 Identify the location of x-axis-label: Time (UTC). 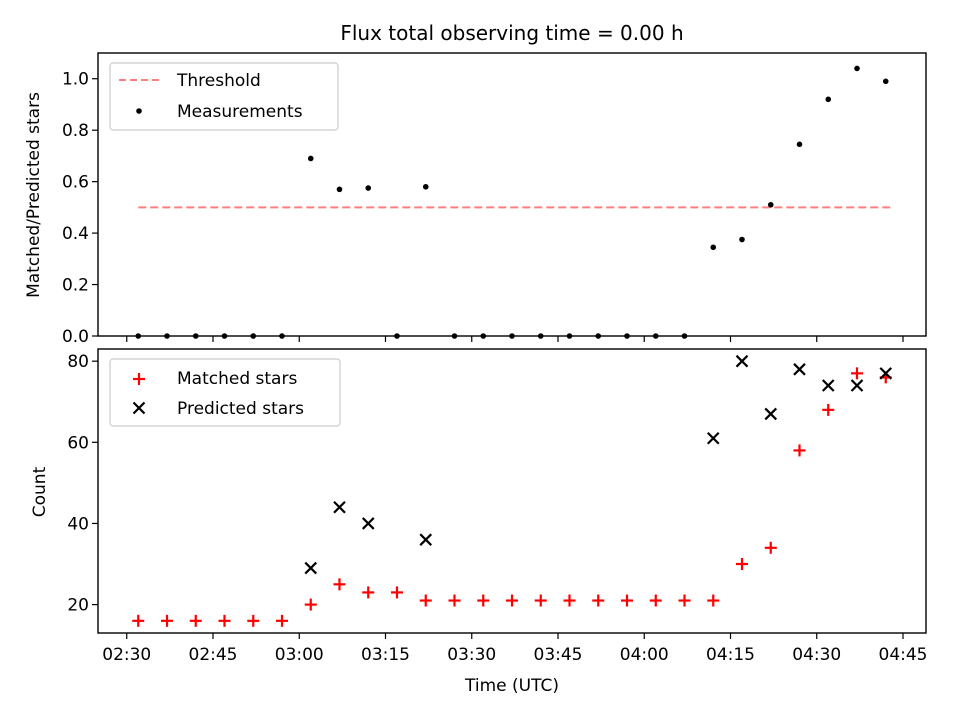
(511, 686).